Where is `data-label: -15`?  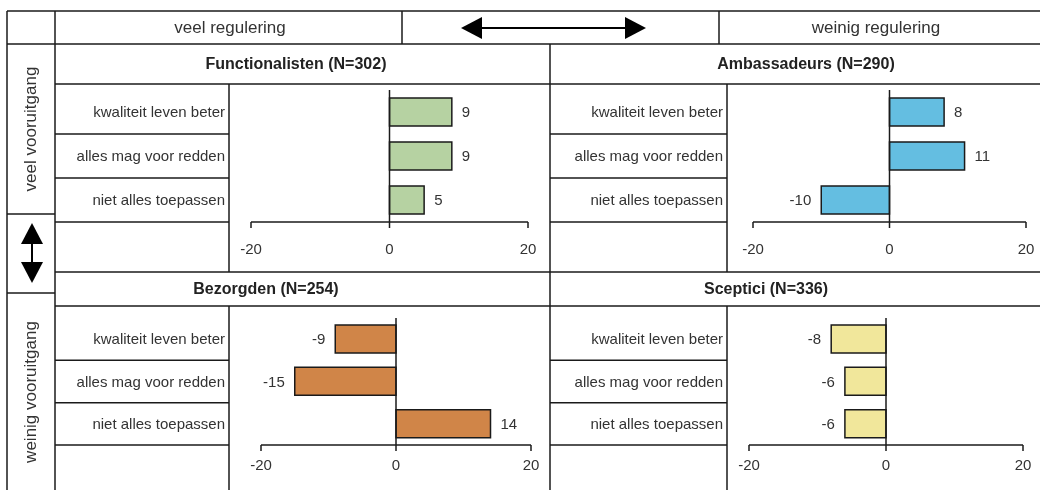
data-label: -15 is located at coordinates (274, 381).